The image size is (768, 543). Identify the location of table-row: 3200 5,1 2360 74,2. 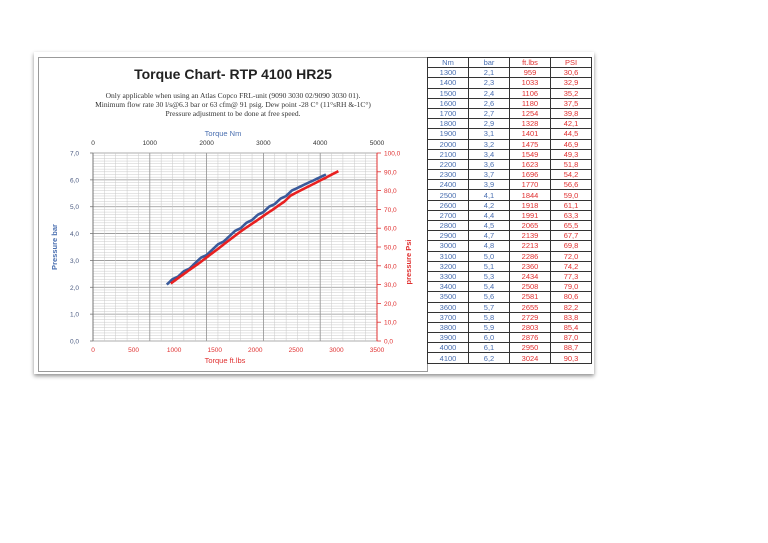
(509, 266).